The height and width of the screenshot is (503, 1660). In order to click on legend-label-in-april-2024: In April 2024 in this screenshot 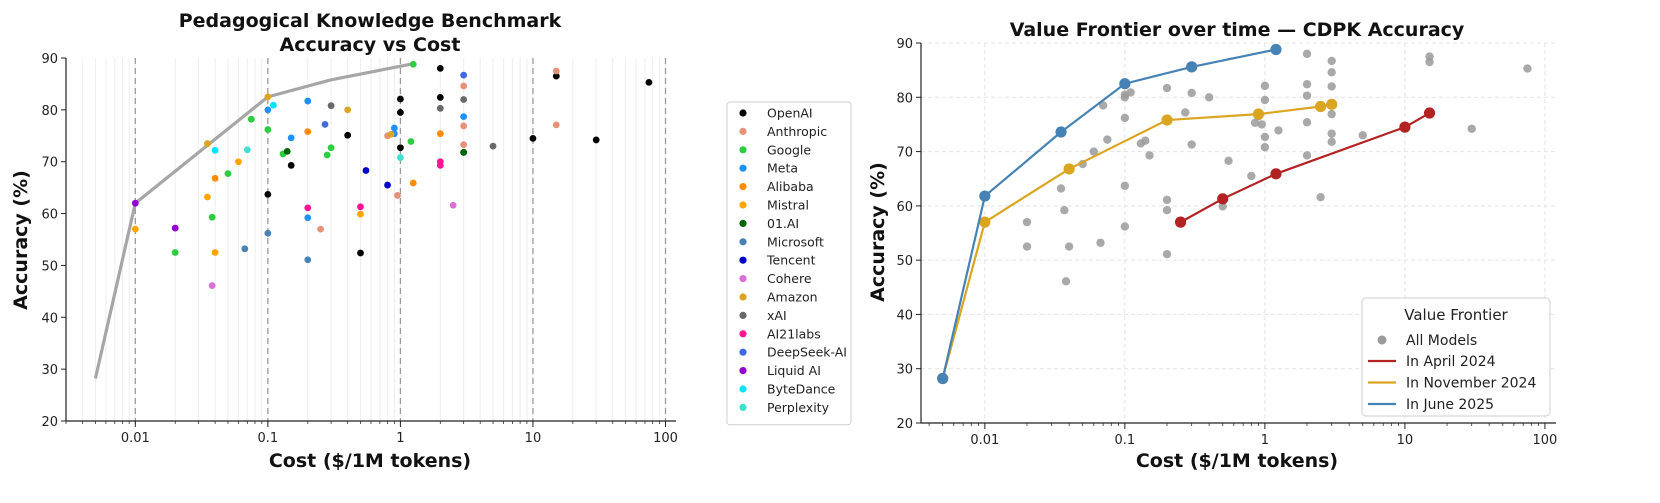, I will do `click(1451, 362)`.